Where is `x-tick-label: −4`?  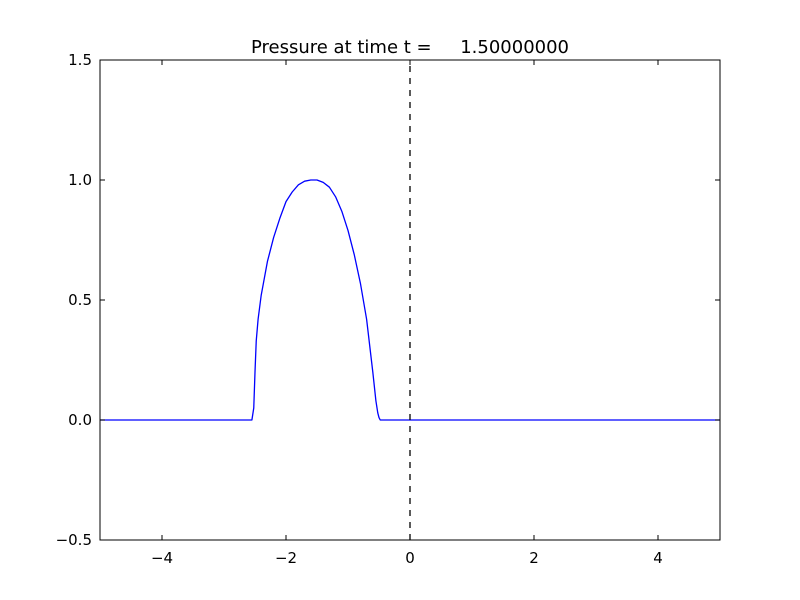
x-tick-label: −4 is located at coordinates (162, 558).